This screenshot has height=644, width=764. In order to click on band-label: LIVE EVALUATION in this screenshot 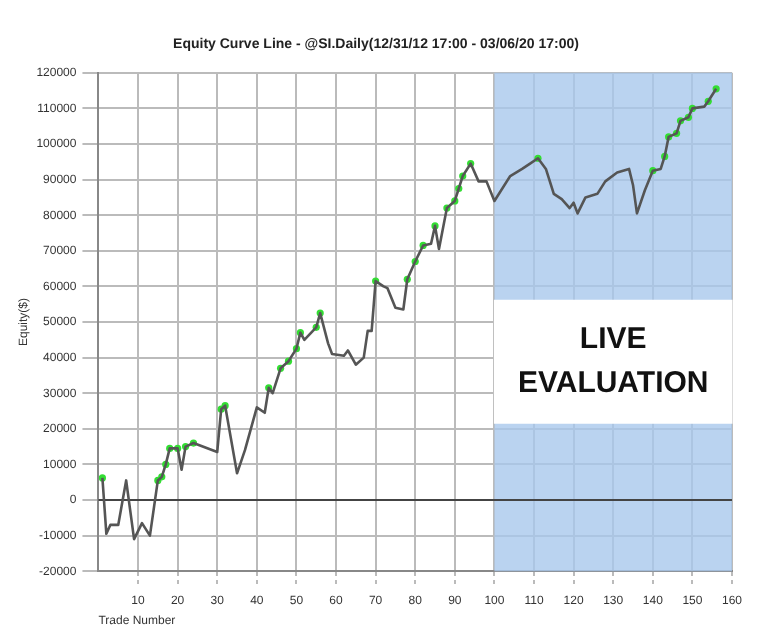, I will do `click(613, 361)`.